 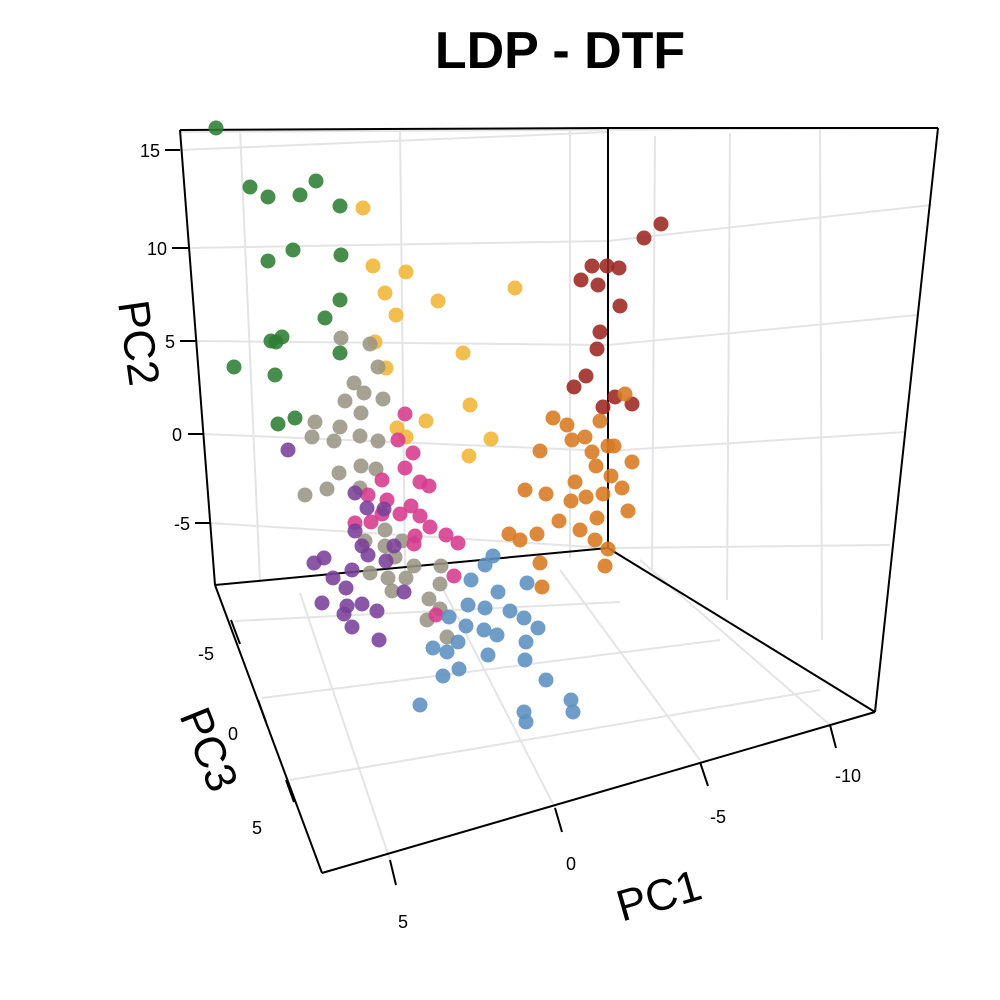 I want to click on pc3-tick-label: -5, so click(x=206, y=654).